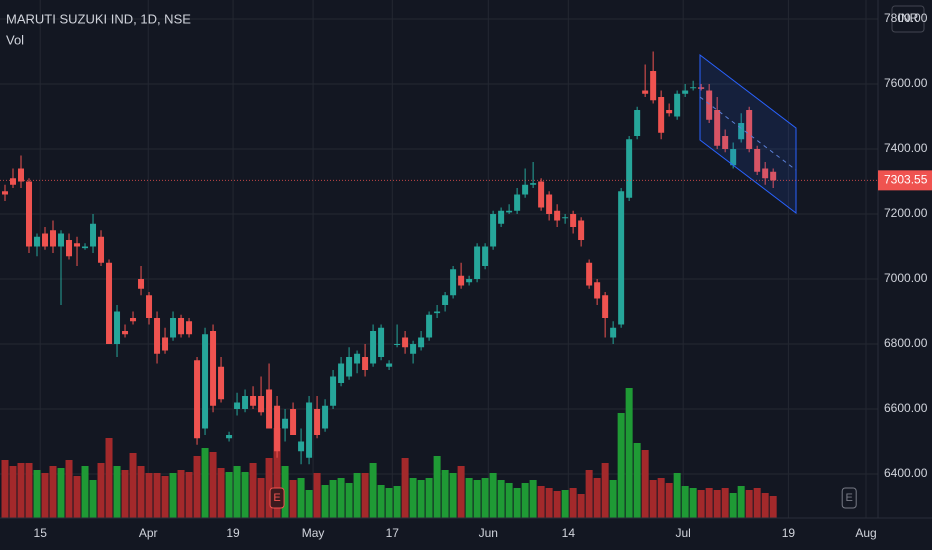 The image size is (932, 550). What do you see at coordinates (148, 533) in the screenshot?
I see `x-tick-label: Apr` at bounding box center [148, 533].